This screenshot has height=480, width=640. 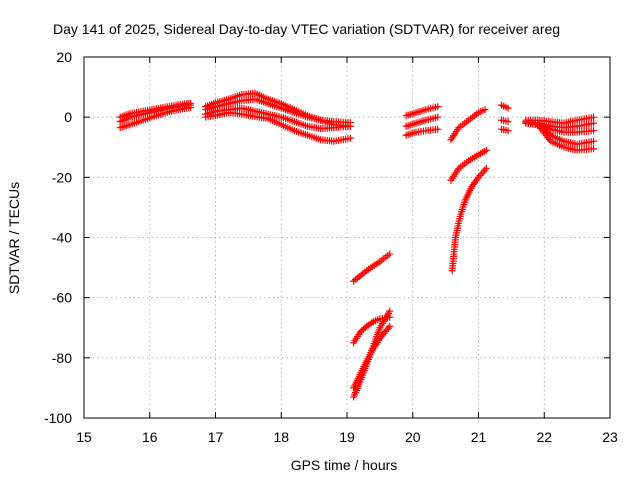 I want to click on series-arc-5b, so click(x=468, y=165).